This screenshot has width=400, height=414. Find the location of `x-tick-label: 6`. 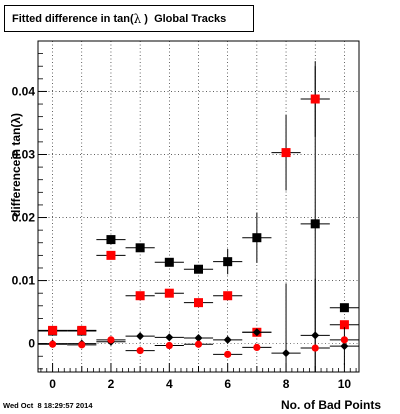

x-tick-label: 6 is located at coordinates (227, 384).